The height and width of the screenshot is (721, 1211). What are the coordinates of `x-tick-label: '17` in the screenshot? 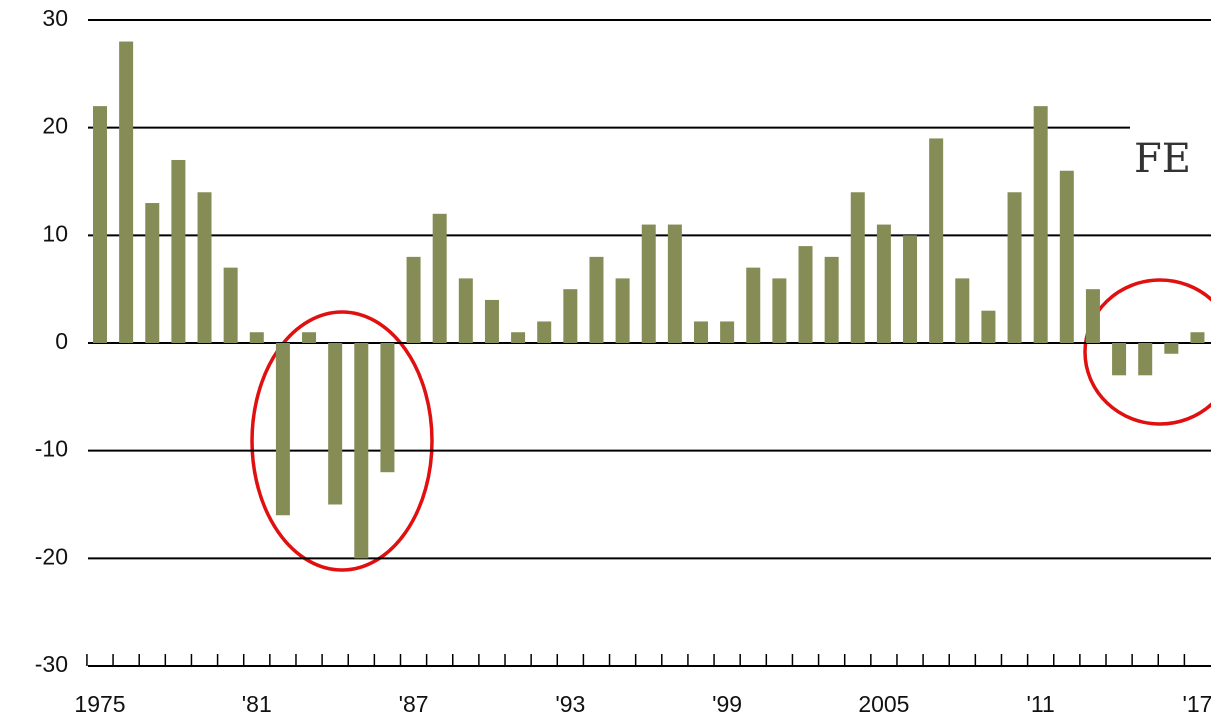 It's located at (1196, 704).